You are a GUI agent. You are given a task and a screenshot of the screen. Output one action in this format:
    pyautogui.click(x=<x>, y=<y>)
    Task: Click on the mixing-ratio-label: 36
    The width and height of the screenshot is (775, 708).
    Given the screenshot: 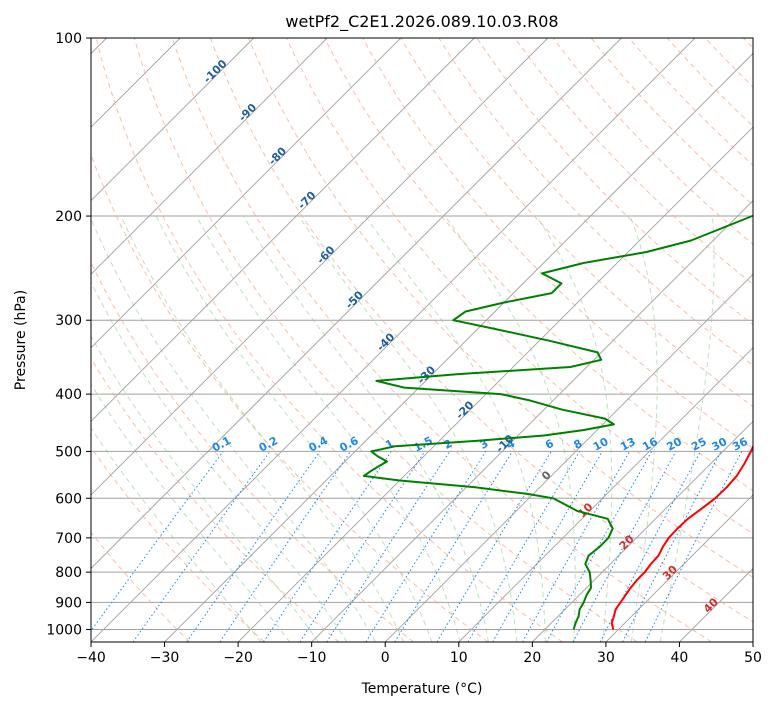 What is the action you would take?
    pyautogui.click(x=740, y=444)
    